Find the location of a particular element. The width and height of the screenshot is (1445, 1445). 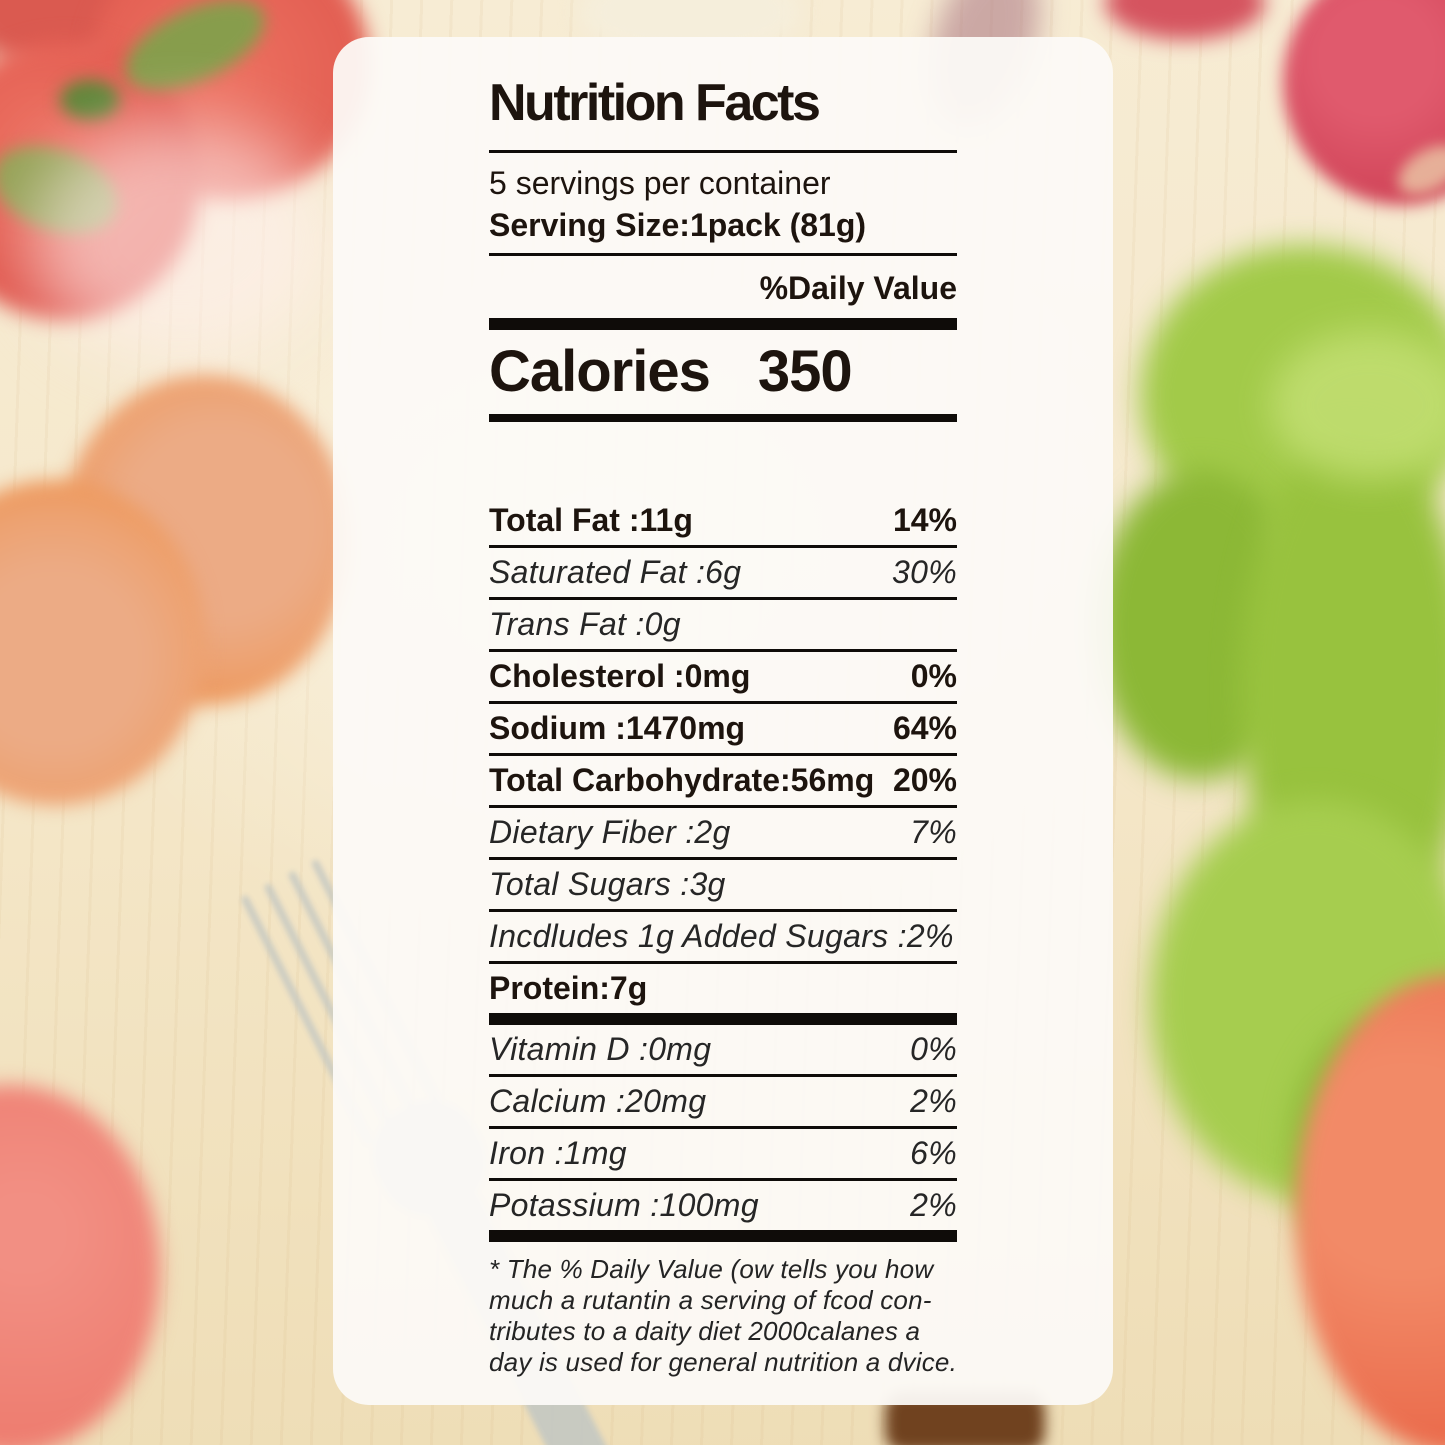

row-iron: Iron :1mg 6% is located at coordinates (723, 1155).